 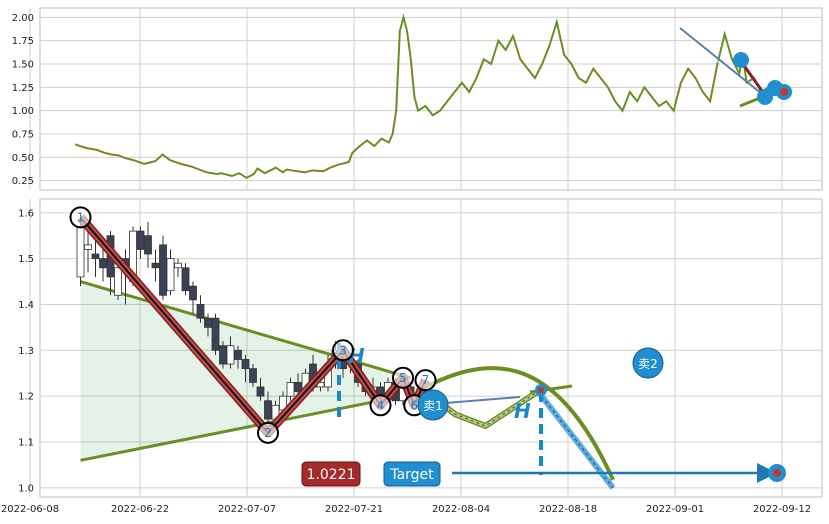 I want to click on top-y-tick-label: 0.50, so click(x=23, y=158).